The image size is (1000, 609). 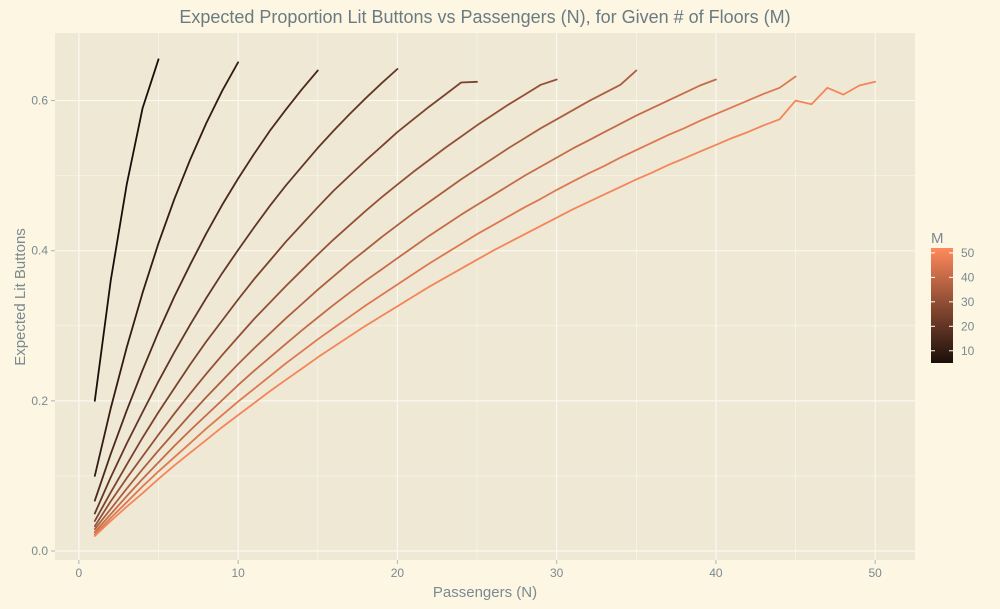 I want to click on legend-tick-label: 50, so click(x=968, y=253).